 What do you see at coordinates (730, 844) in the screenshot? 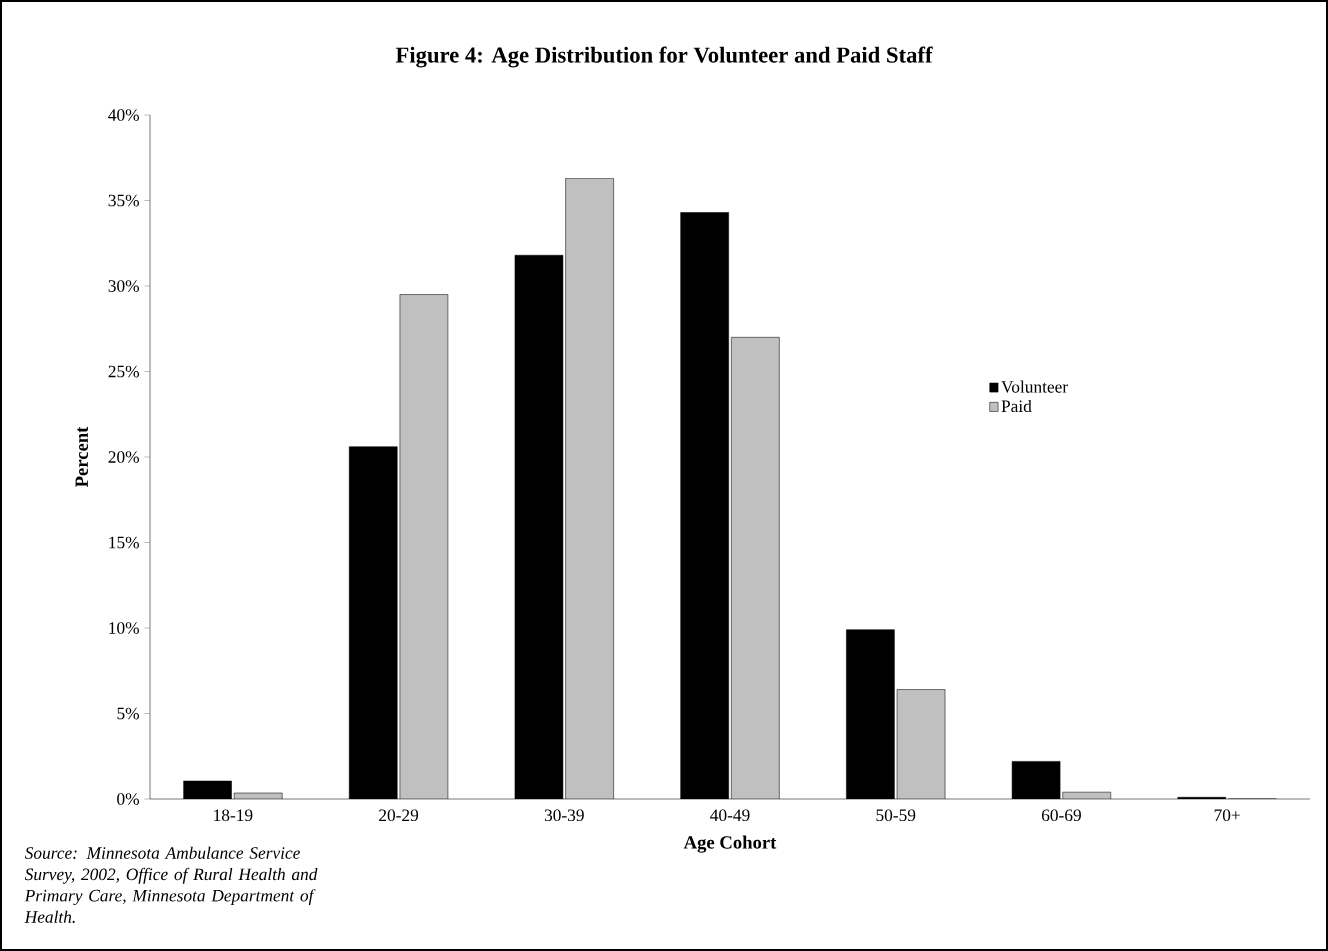
I see `x-axis-title: Age Cohort` at bounding box center [730, 844].